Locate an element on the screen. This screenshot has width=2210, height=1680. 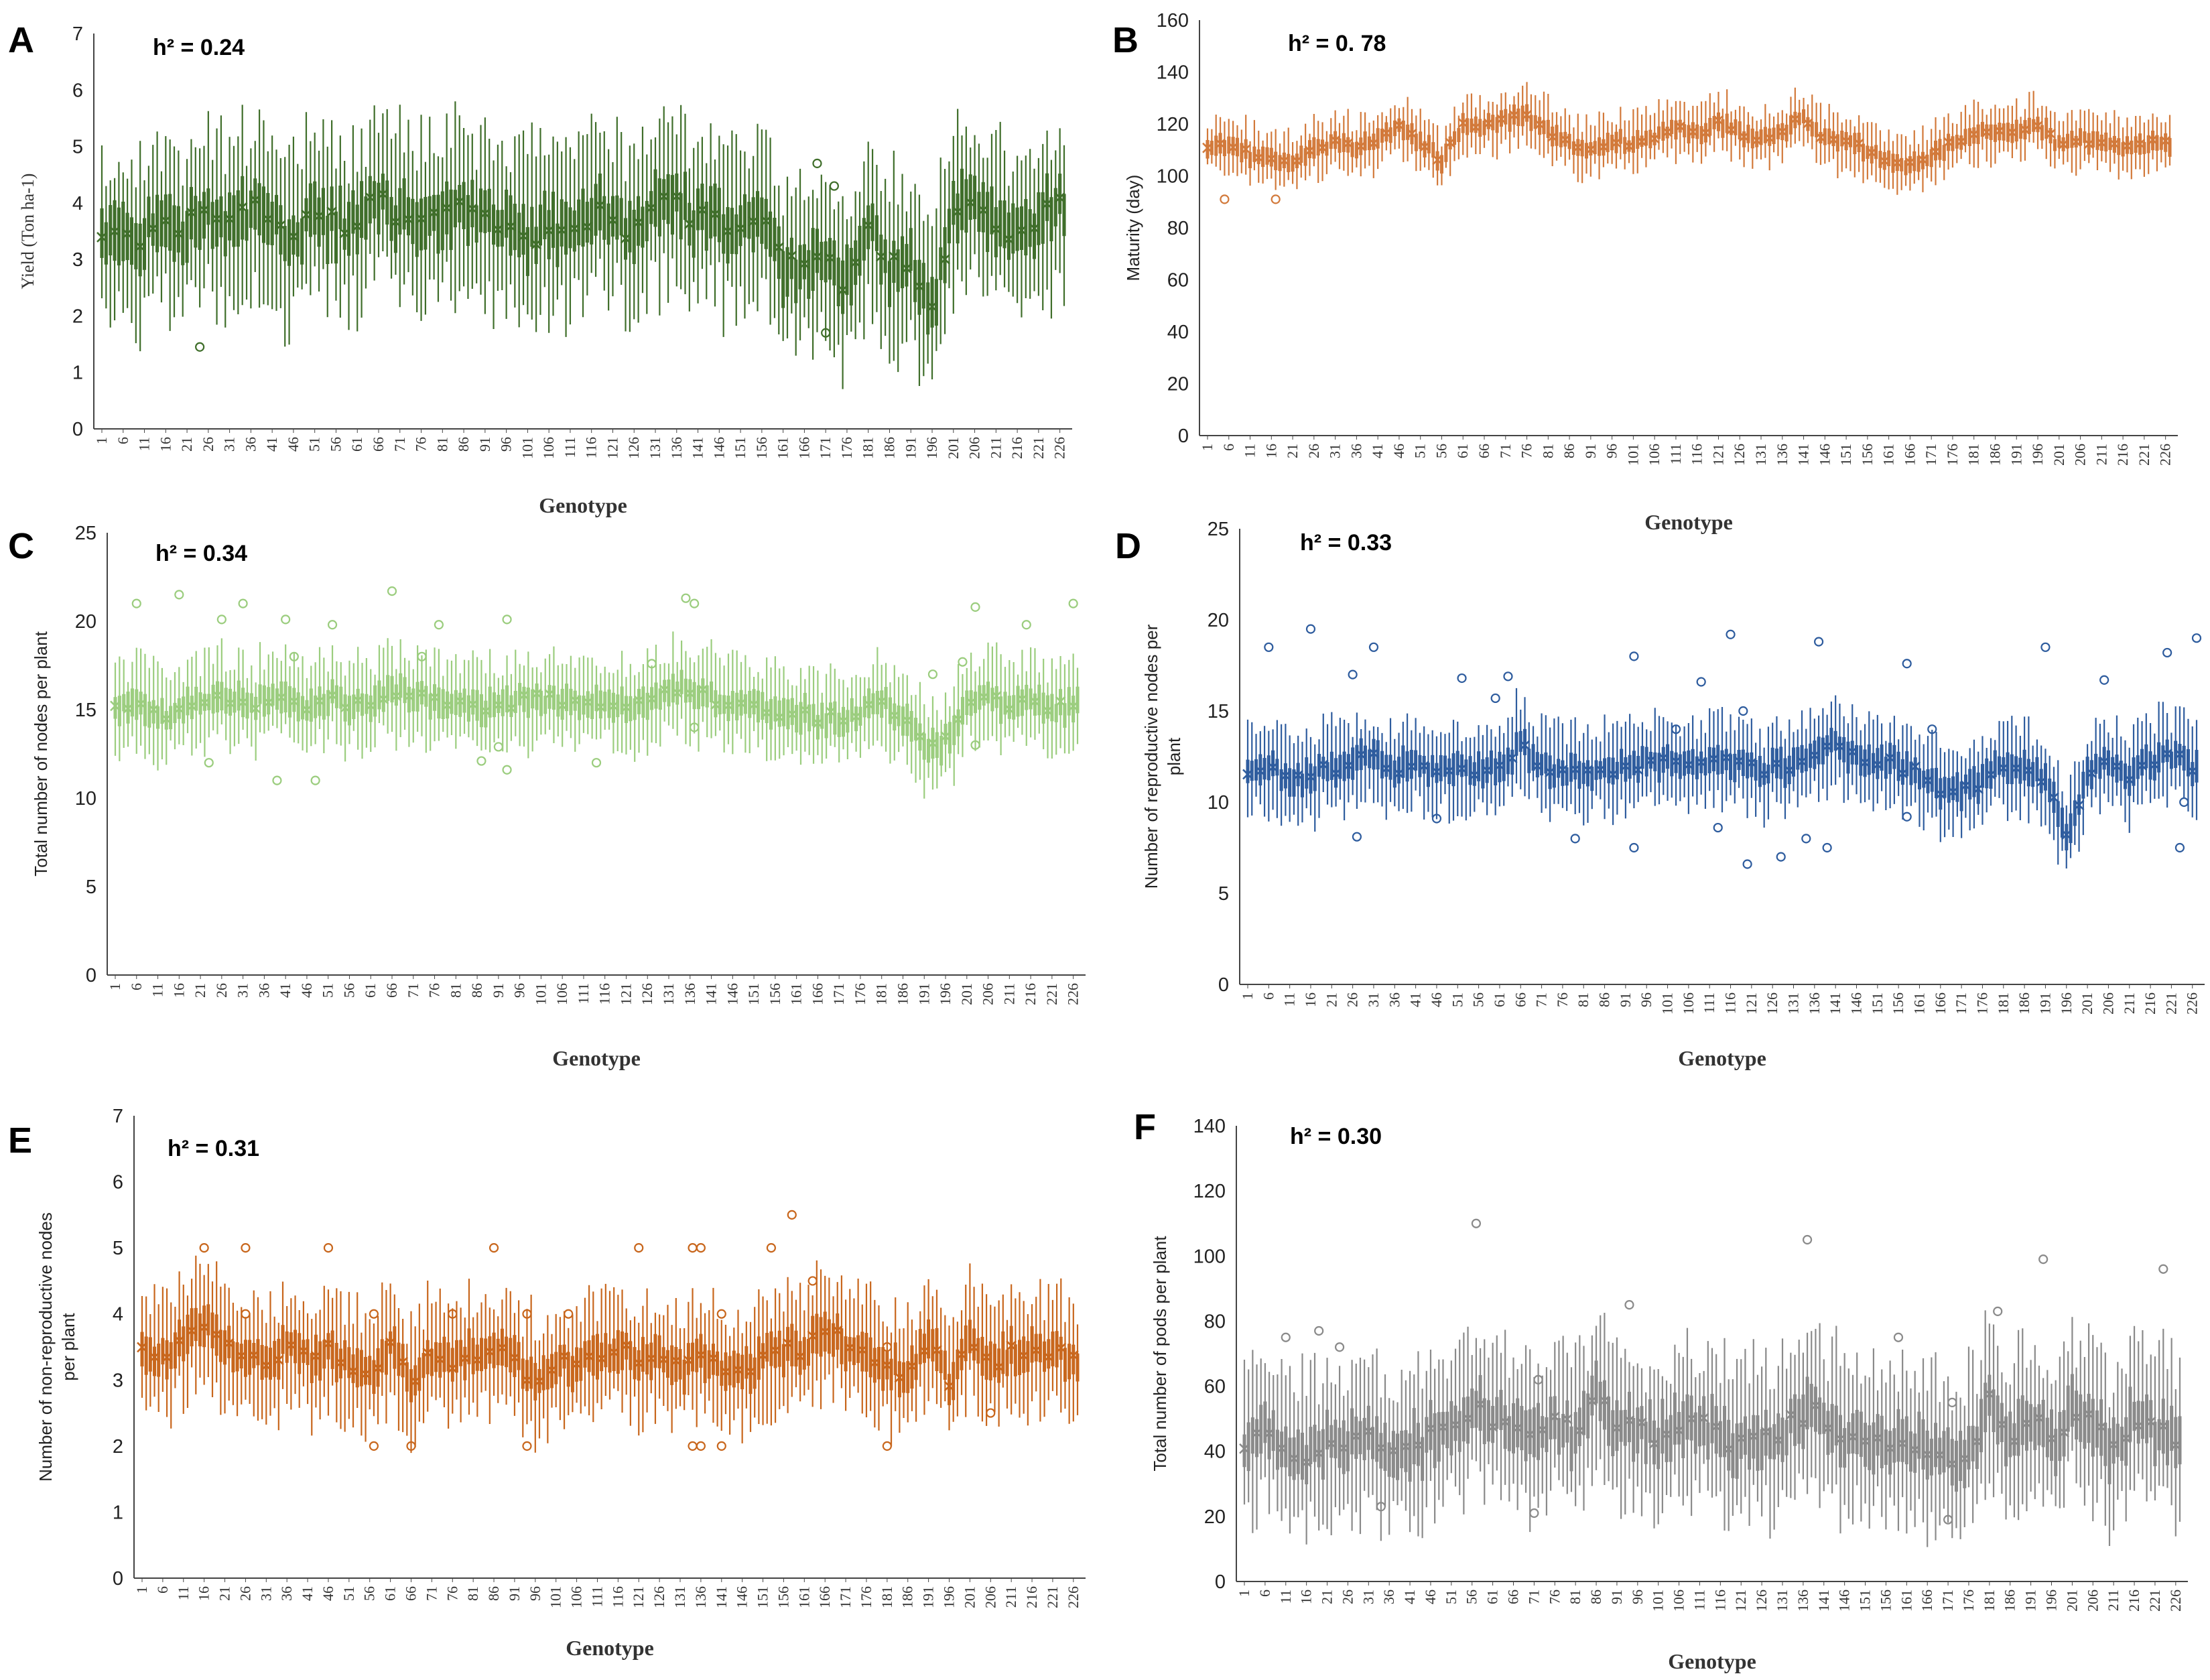
y-tick-label: 0 is located at coordinates (77, 430).